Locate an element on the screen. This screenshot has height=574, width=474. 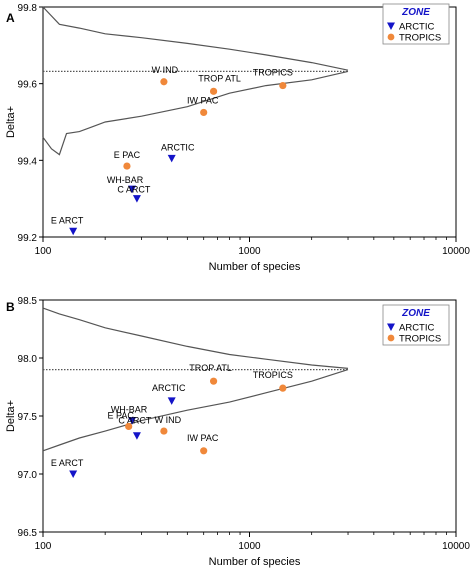
y-tick-label: 98.0 is located at coordinates (28, 359).